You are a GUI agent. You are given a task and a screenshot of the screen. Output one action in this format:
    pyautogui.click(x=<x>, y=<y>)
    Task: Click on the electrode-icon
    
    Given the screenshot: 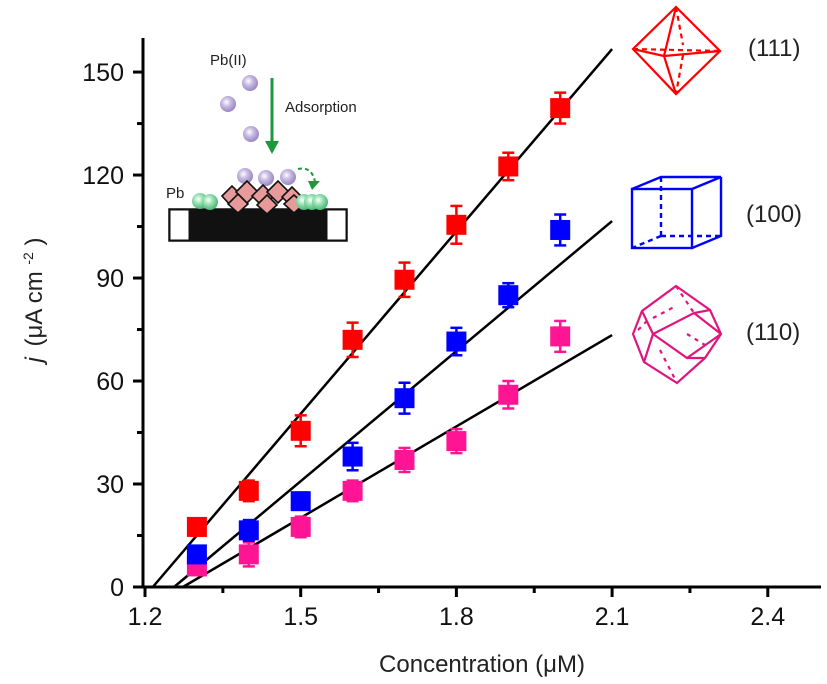 What is the action you would take?
    pyautogui.click(x=258, y=225)
    